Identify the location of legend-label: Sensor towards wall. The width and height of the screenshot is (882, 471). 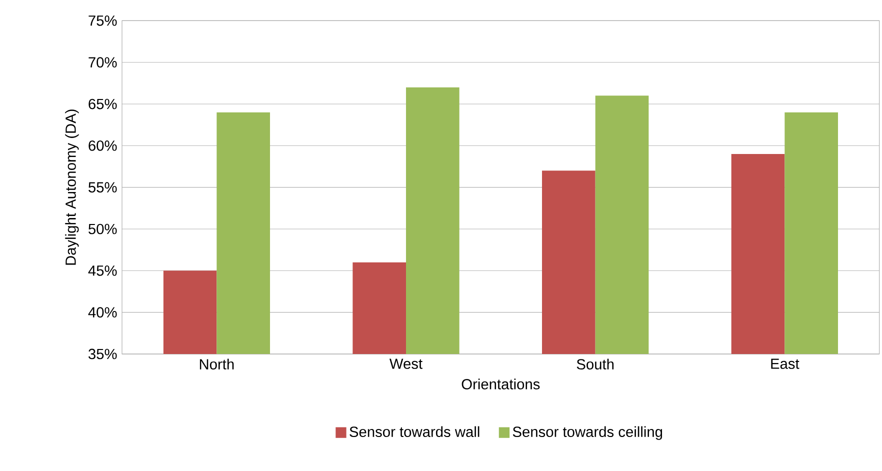
(415, 432).